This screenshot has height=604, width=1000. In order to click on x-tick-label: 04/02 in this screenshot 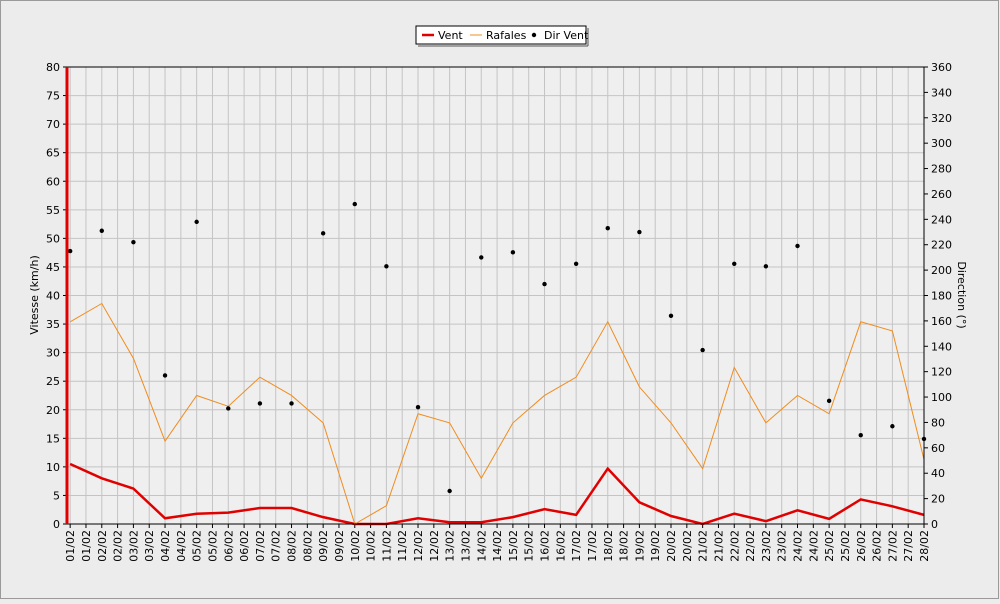, I will do `click(181, 546)`.